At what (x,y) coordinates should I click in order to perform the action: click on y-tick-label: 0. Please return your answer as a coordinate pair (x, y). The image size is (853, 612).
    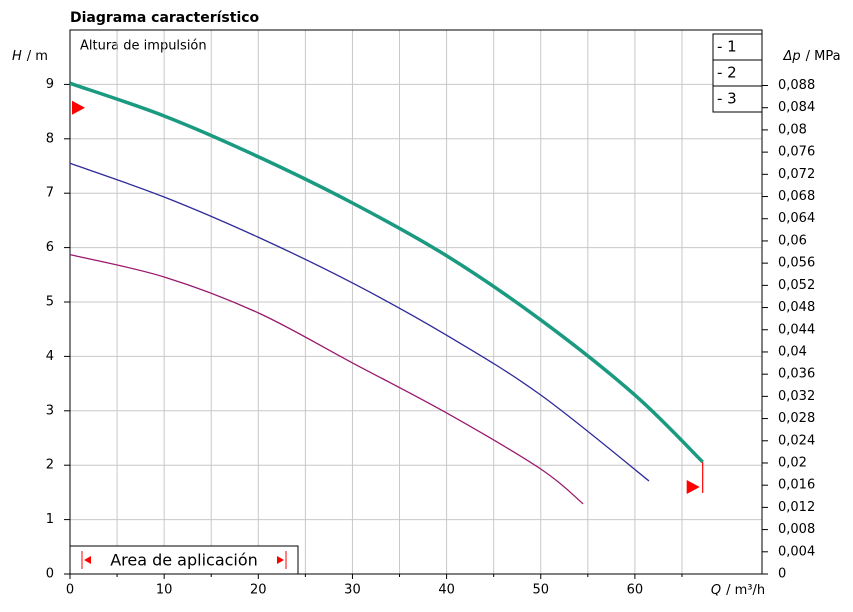
    Looking at the image, I should click on (50, 574).